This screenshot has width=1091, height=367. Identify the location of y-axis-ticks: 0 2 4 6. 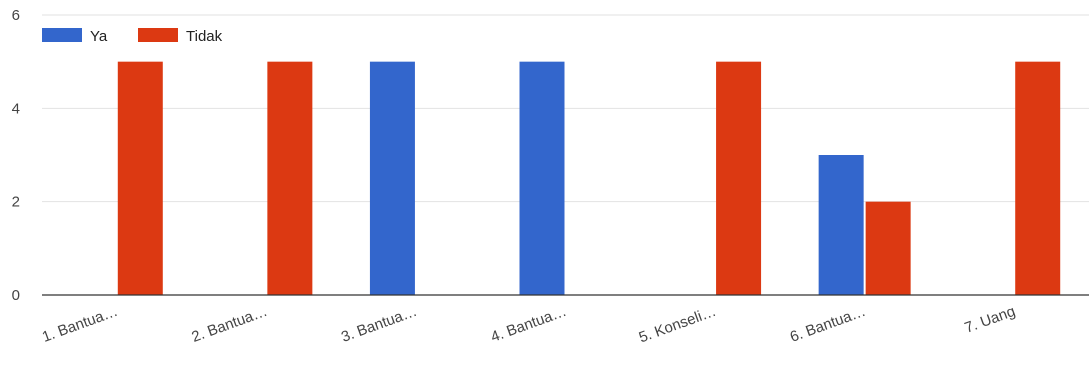
(16, 155).